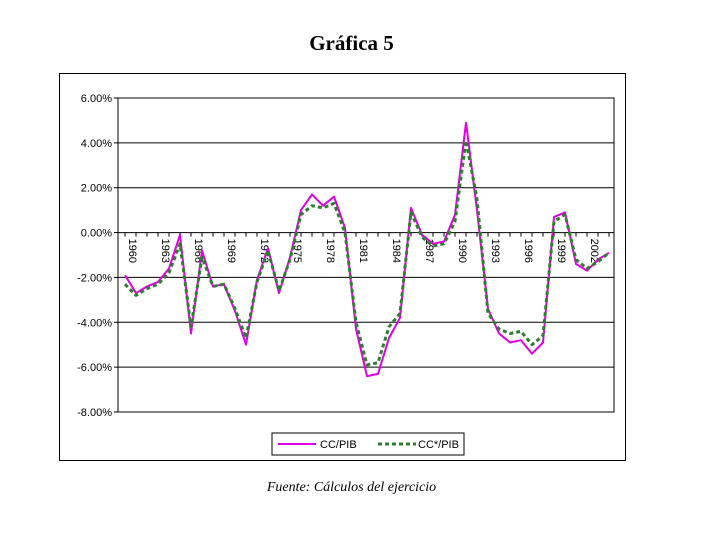 Image resolution: width=703 pixels, height=542 pixels. Describe the element at coordinates (264, 251) in the screenshot. I see `x-tick-label: 1972` at that location.